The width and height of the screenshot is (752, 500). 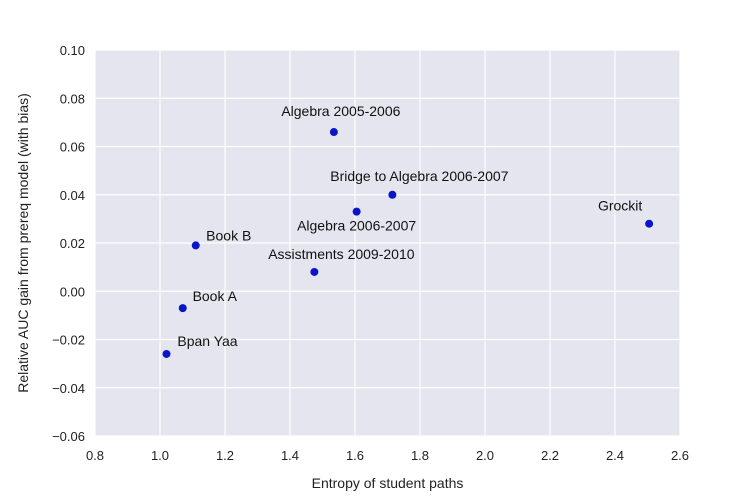 What do you see at coordinates (68, 340) in the screenshot?
I see `y-tick-label: −0.02` at bounding box center [68, 340].